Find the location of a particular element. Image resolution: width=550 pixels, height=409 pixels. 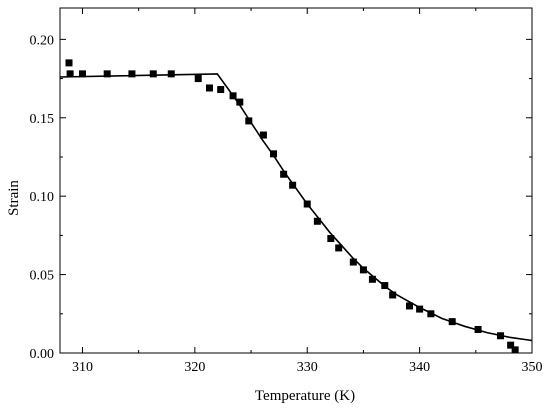

y-axis-title: Strain is located at coordinates (14, 198).